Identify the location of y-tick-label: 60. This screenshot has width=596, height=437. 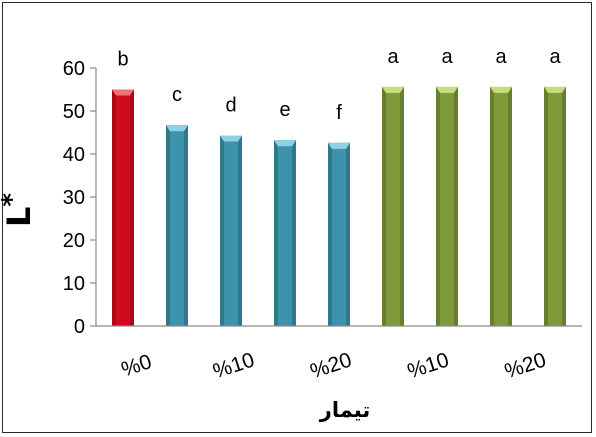
(74, 69).